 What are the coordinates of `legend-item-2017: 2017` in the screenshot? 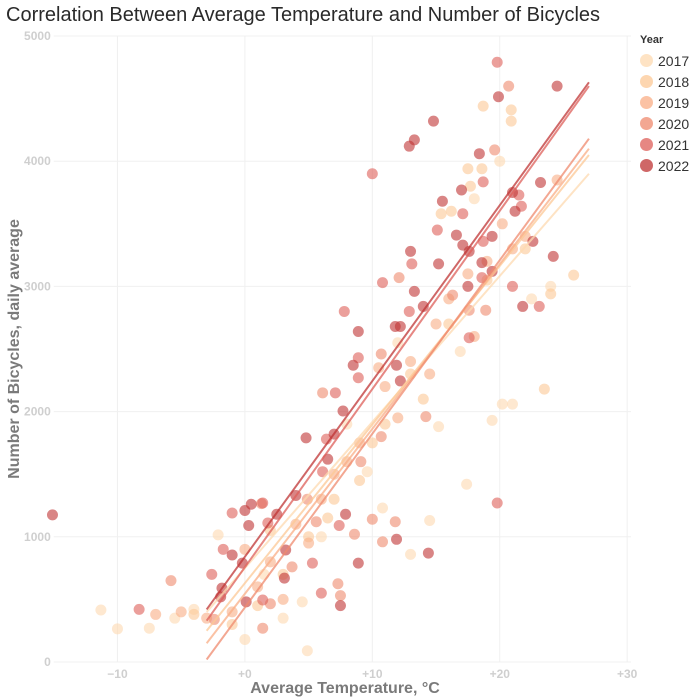 It's located at (664, 60).